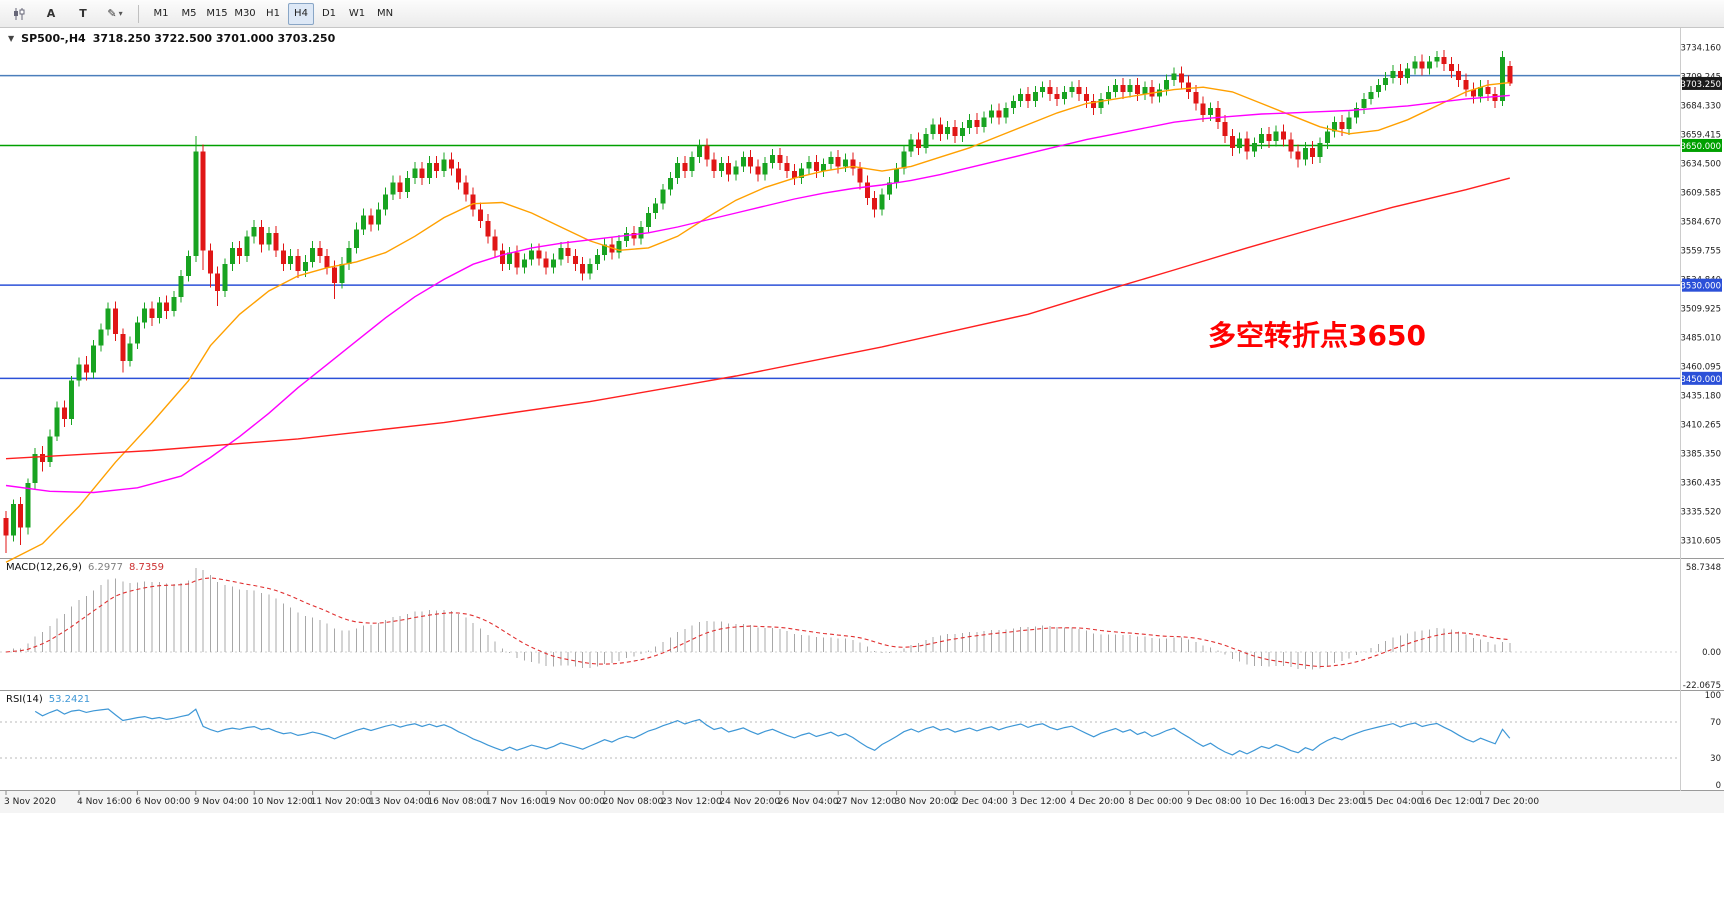  What do you see at coordinates (1509, 802) in the screenshot?
I see `svg-text: 17 Dec 20:00` at bounding box center [1509, 802].